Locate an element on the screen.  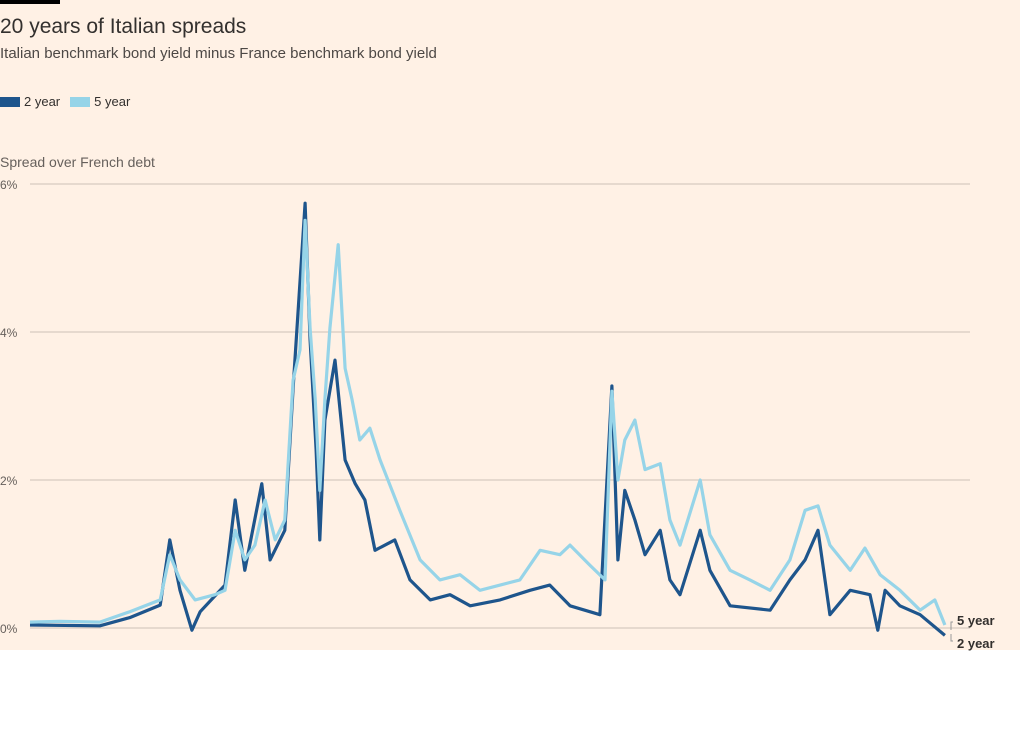
y-tick-label: 6% is located at coordinates (9, 185).